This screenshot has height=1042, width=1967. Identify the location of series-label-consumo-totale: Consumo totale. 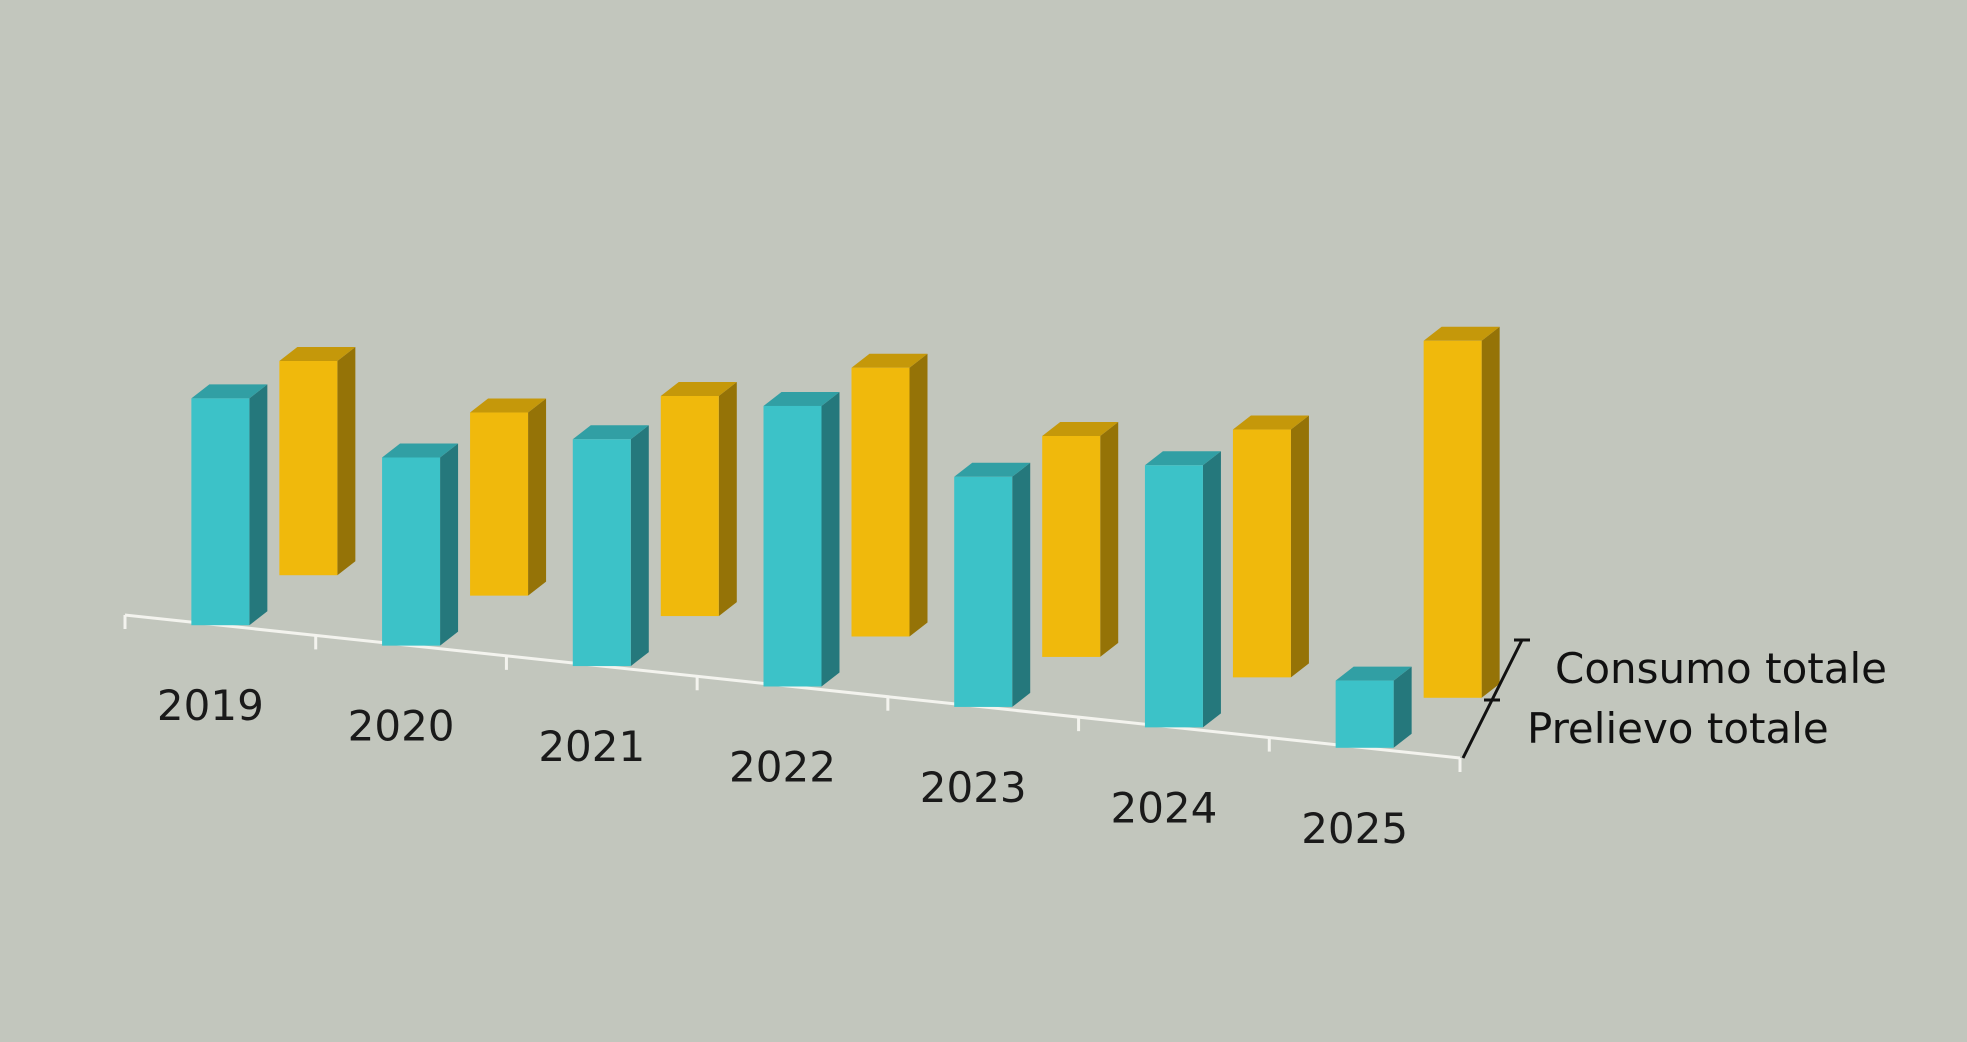
(1721, 668).